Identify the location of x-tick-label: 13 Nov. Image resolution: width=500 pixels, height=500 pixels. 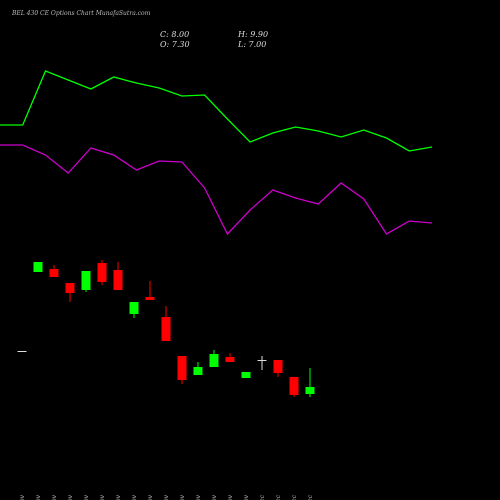
(70, 497).